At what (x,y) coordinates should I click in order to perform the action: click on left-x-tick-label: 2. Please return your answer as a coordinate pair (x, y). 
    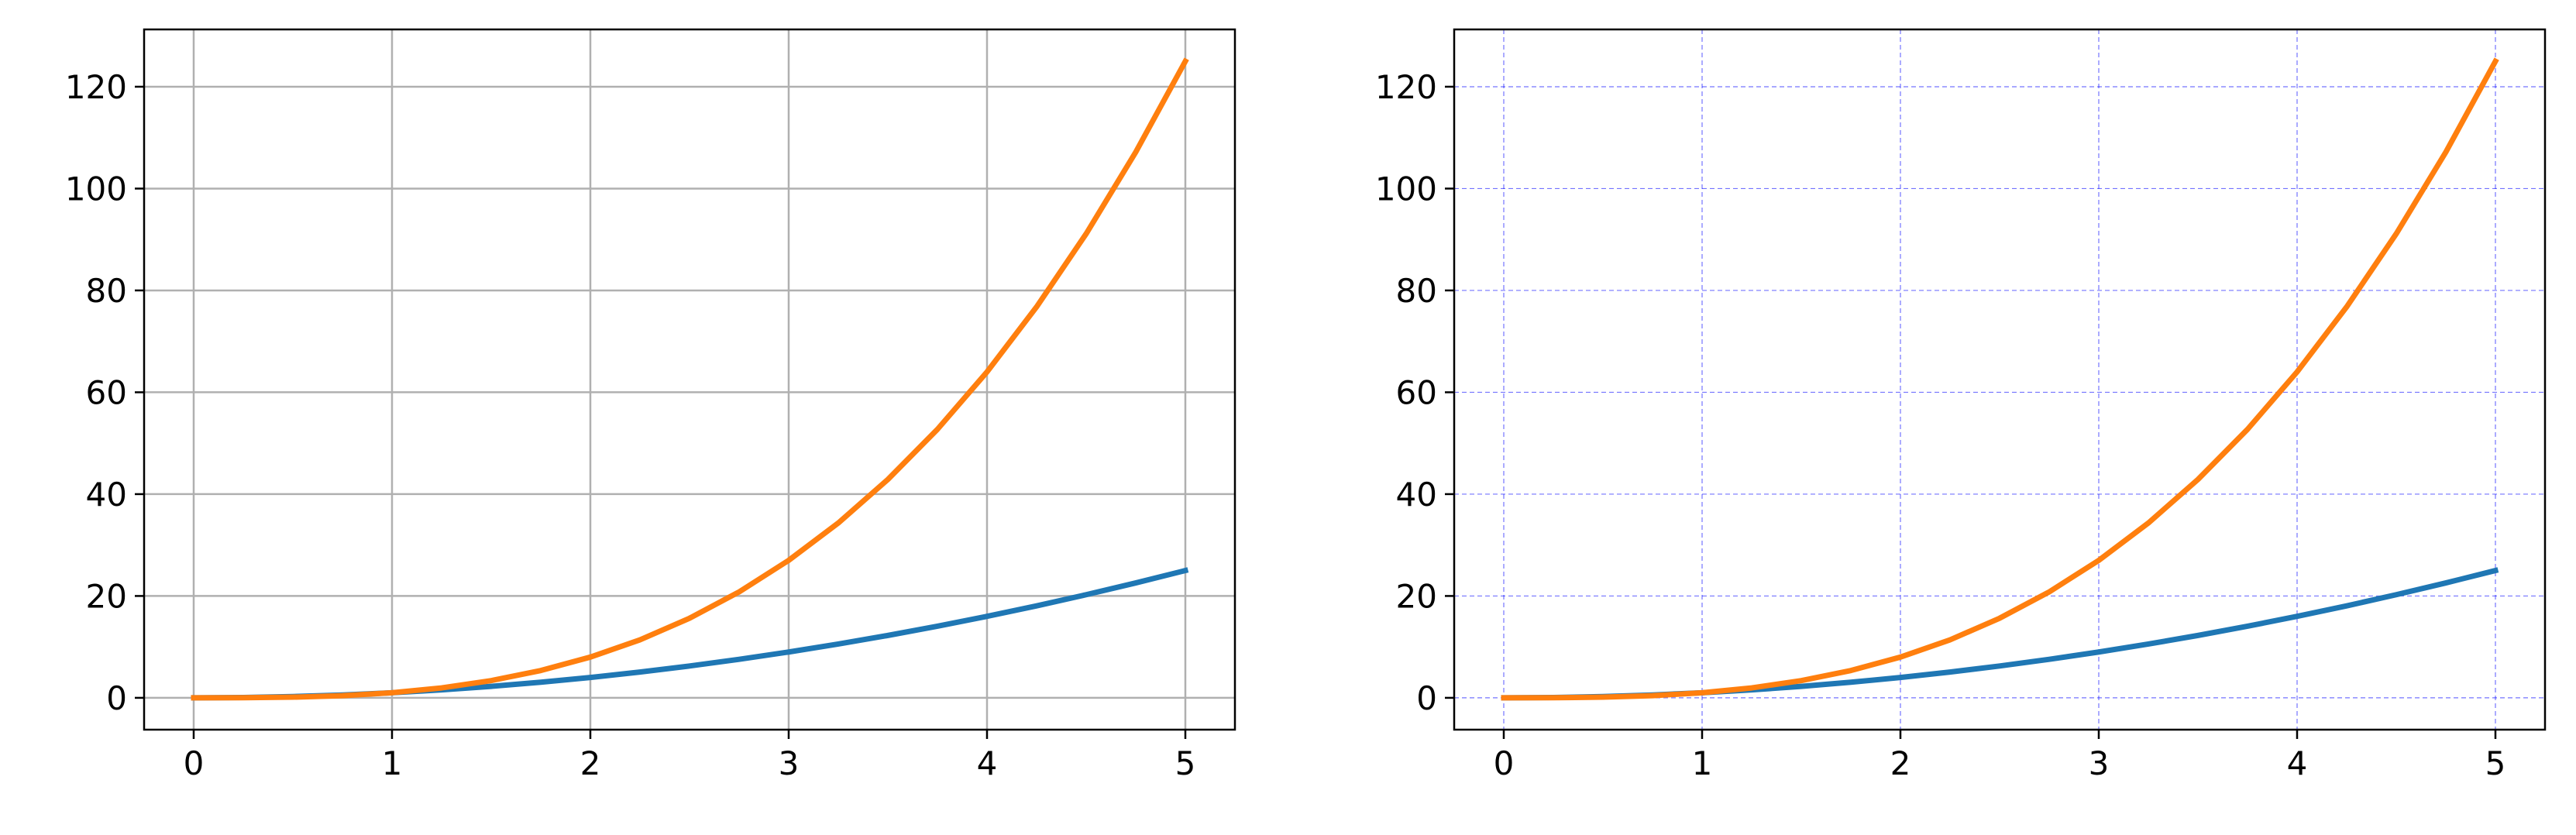
    Looking at the image, I should click on (590, 763).